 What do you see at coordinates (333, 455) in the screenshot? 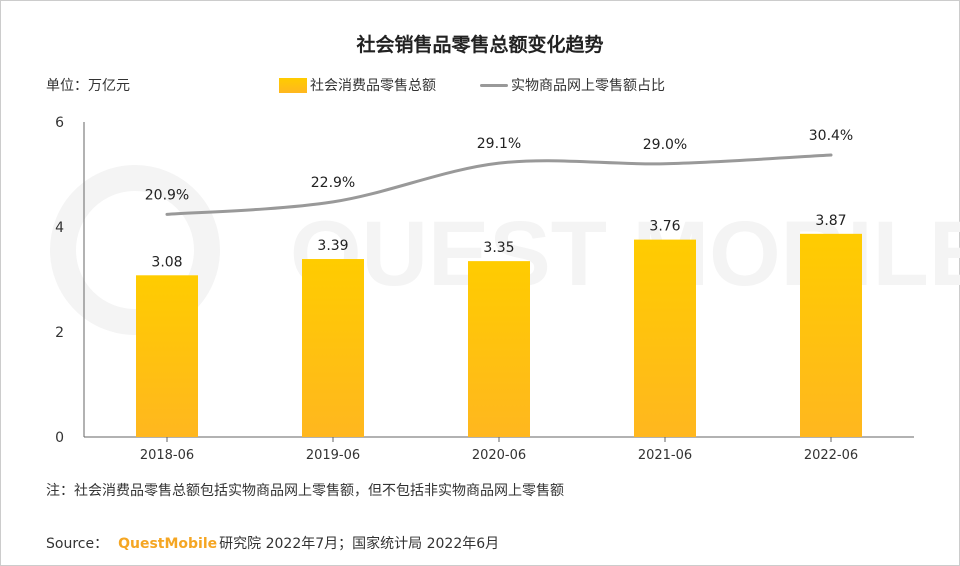
I see `x-tick-label: 2019-06` at bounding box center [333, 455].